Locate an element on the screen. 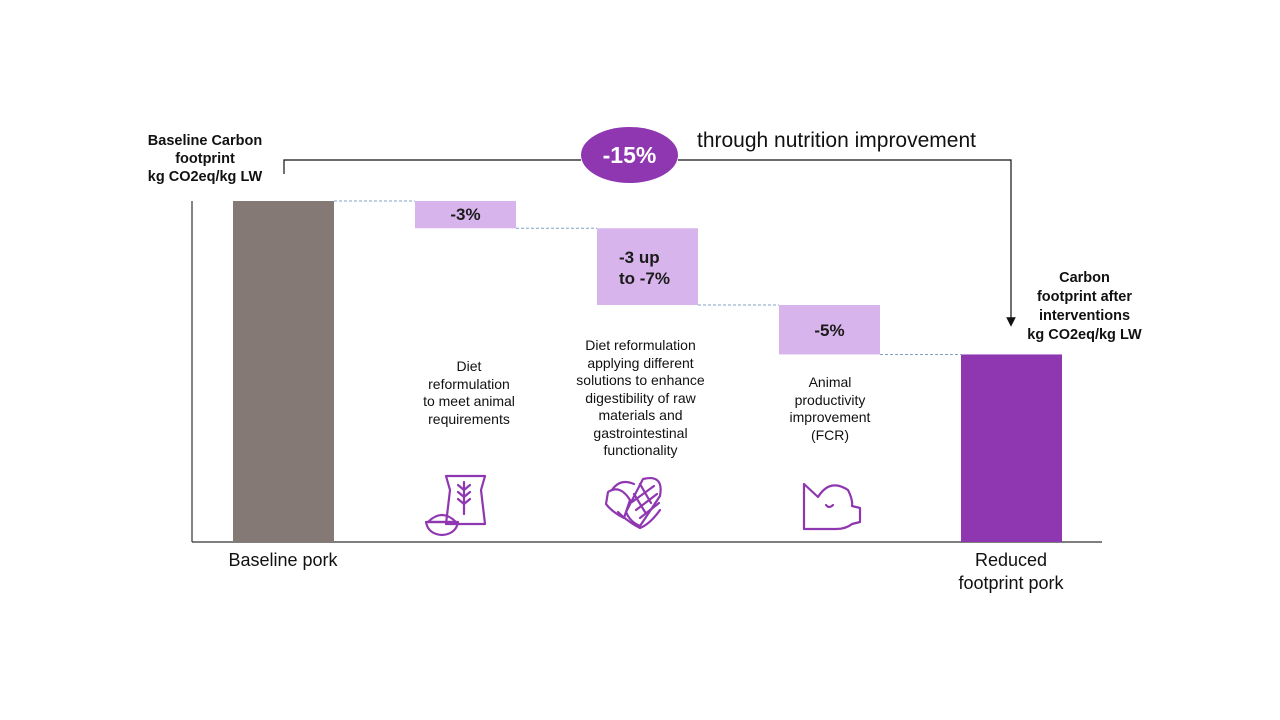 This screenshot has width=1280, height=720. step-3-value: -5% is located at coordinates (829, 330).